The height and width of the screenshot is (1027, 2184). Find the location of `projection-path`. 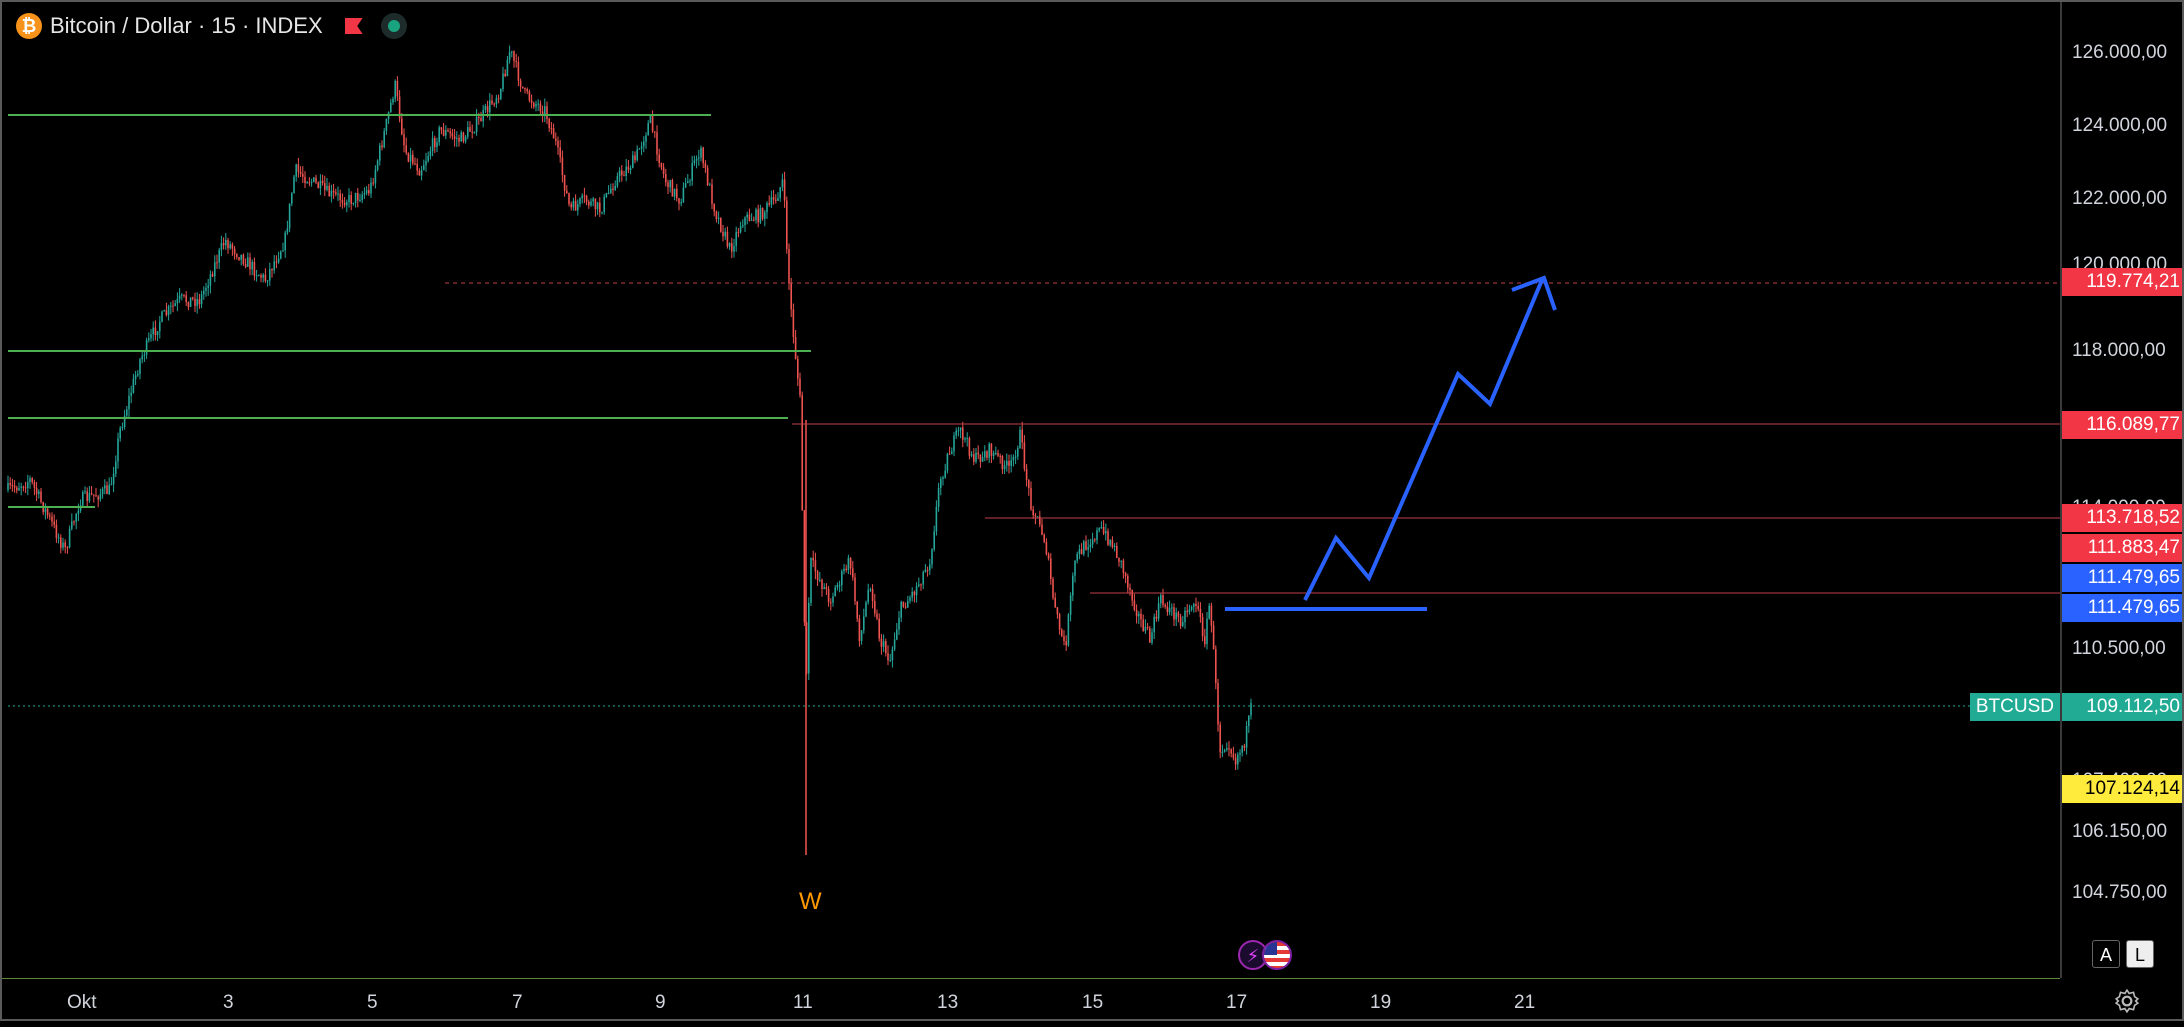

projection-path is located at coordinates (1423, 440).